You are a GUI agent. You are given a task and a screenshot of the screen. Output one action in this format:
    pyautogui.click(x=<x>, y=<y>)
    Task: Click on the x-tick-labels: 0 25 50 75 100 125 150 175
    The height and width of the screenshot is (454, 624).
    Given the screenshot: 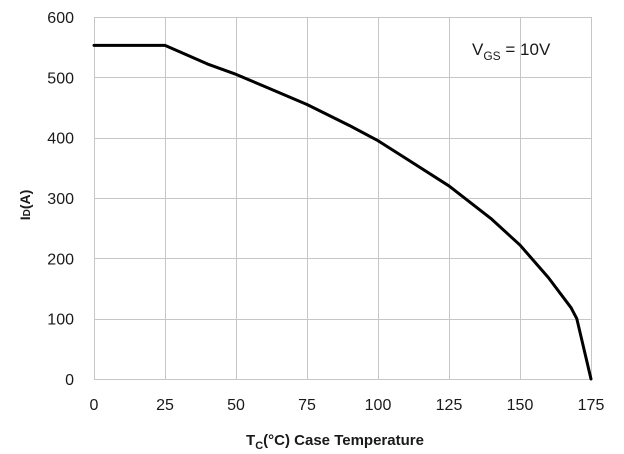 What is the action you would take?
    pyautogui.click(x=347, y=405)
    